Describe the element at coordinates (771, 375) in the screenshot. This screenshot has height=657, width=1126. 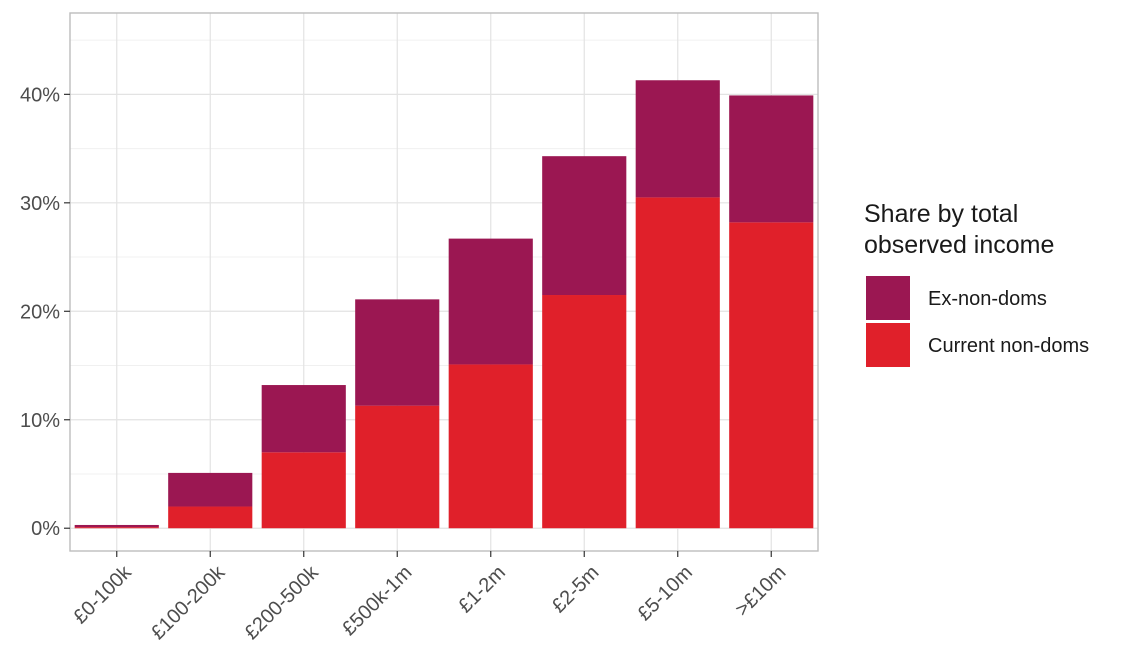
I see `bar-current-non-doms-gt-gbp10m` at that location.